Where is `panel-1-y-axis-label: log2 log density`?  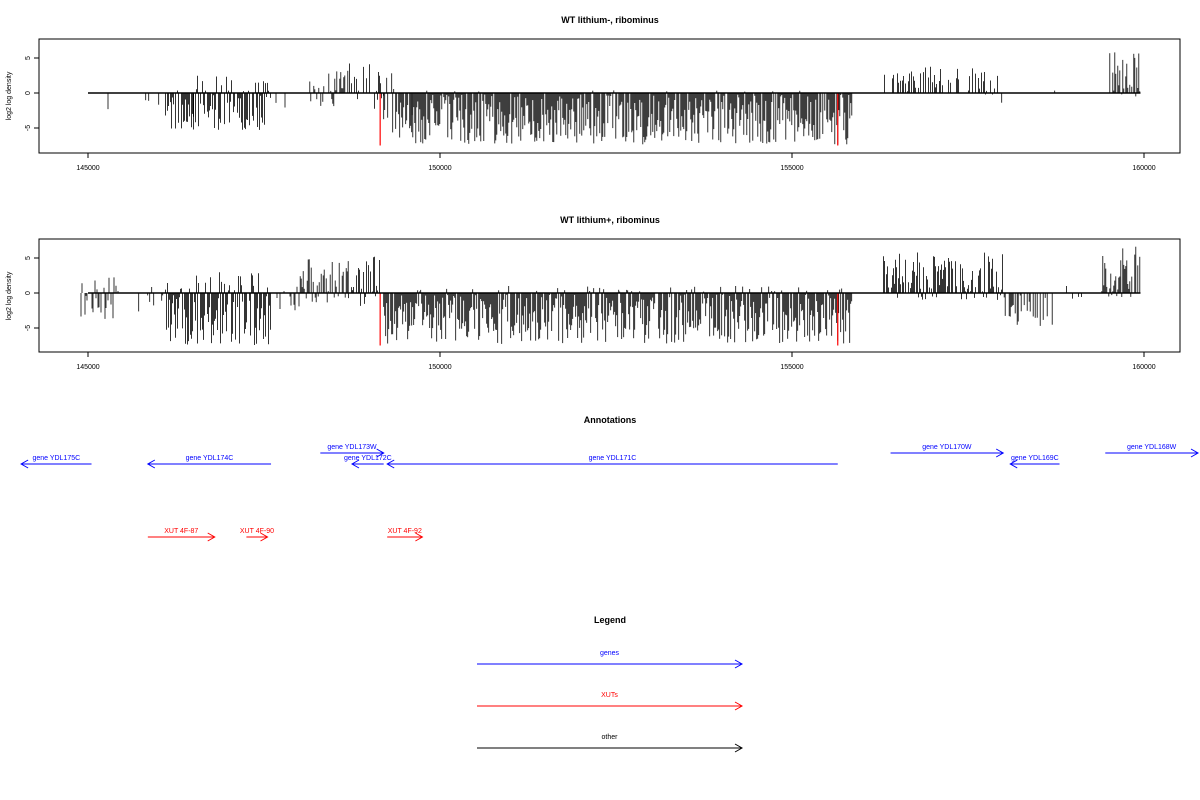 panel-1-y-axis-label: log2 log density is located at coordinates (9, 95).